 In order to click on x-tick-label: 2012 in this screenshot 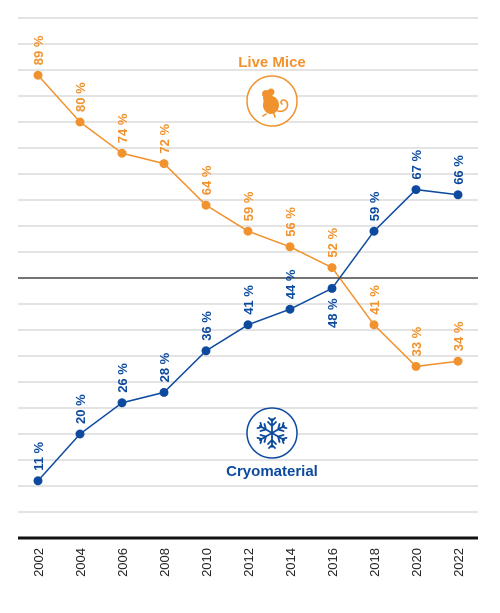, I will do `click(248, 562)`.